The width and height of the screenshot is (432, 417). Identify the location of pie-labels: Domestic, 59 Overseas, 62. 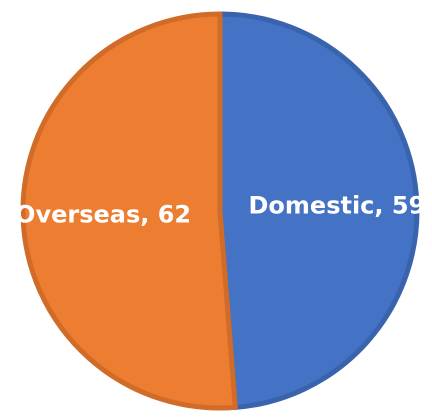
(220, 209).